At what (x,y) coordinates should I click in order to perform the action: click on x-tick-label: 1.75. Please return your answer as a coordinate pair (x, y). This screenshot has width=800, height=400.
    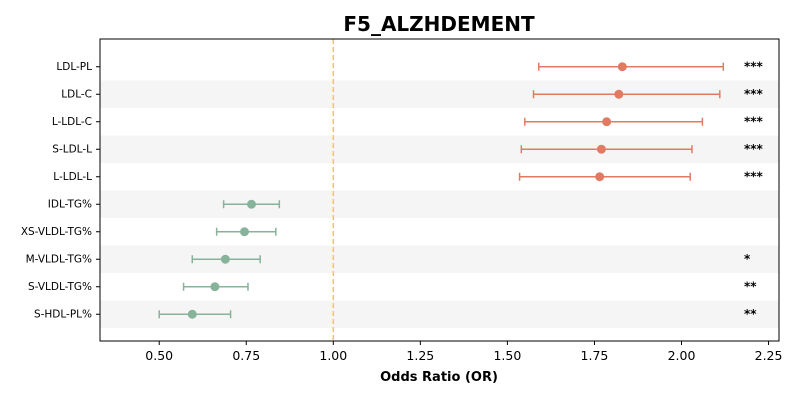
    Looking at the image, I should click on (595, 355).